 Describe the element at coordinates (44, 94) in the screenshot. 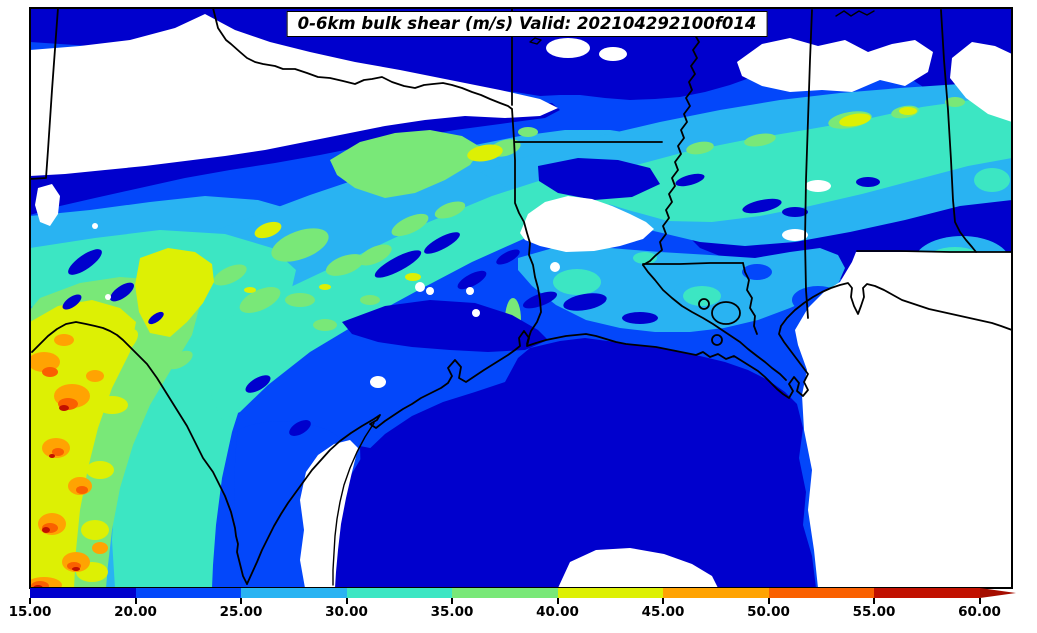

I see `border-new-mexico` at that location.